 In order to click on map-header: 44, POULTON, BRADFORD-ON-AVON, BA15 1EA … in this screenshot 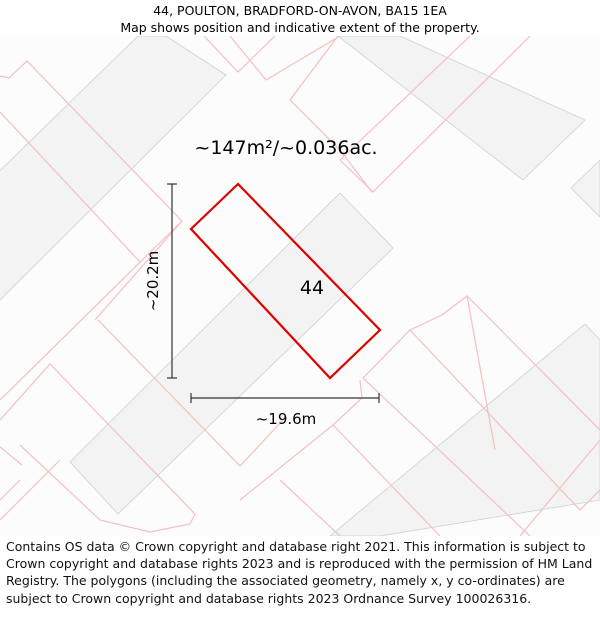, I will do `click(300, 19)`.